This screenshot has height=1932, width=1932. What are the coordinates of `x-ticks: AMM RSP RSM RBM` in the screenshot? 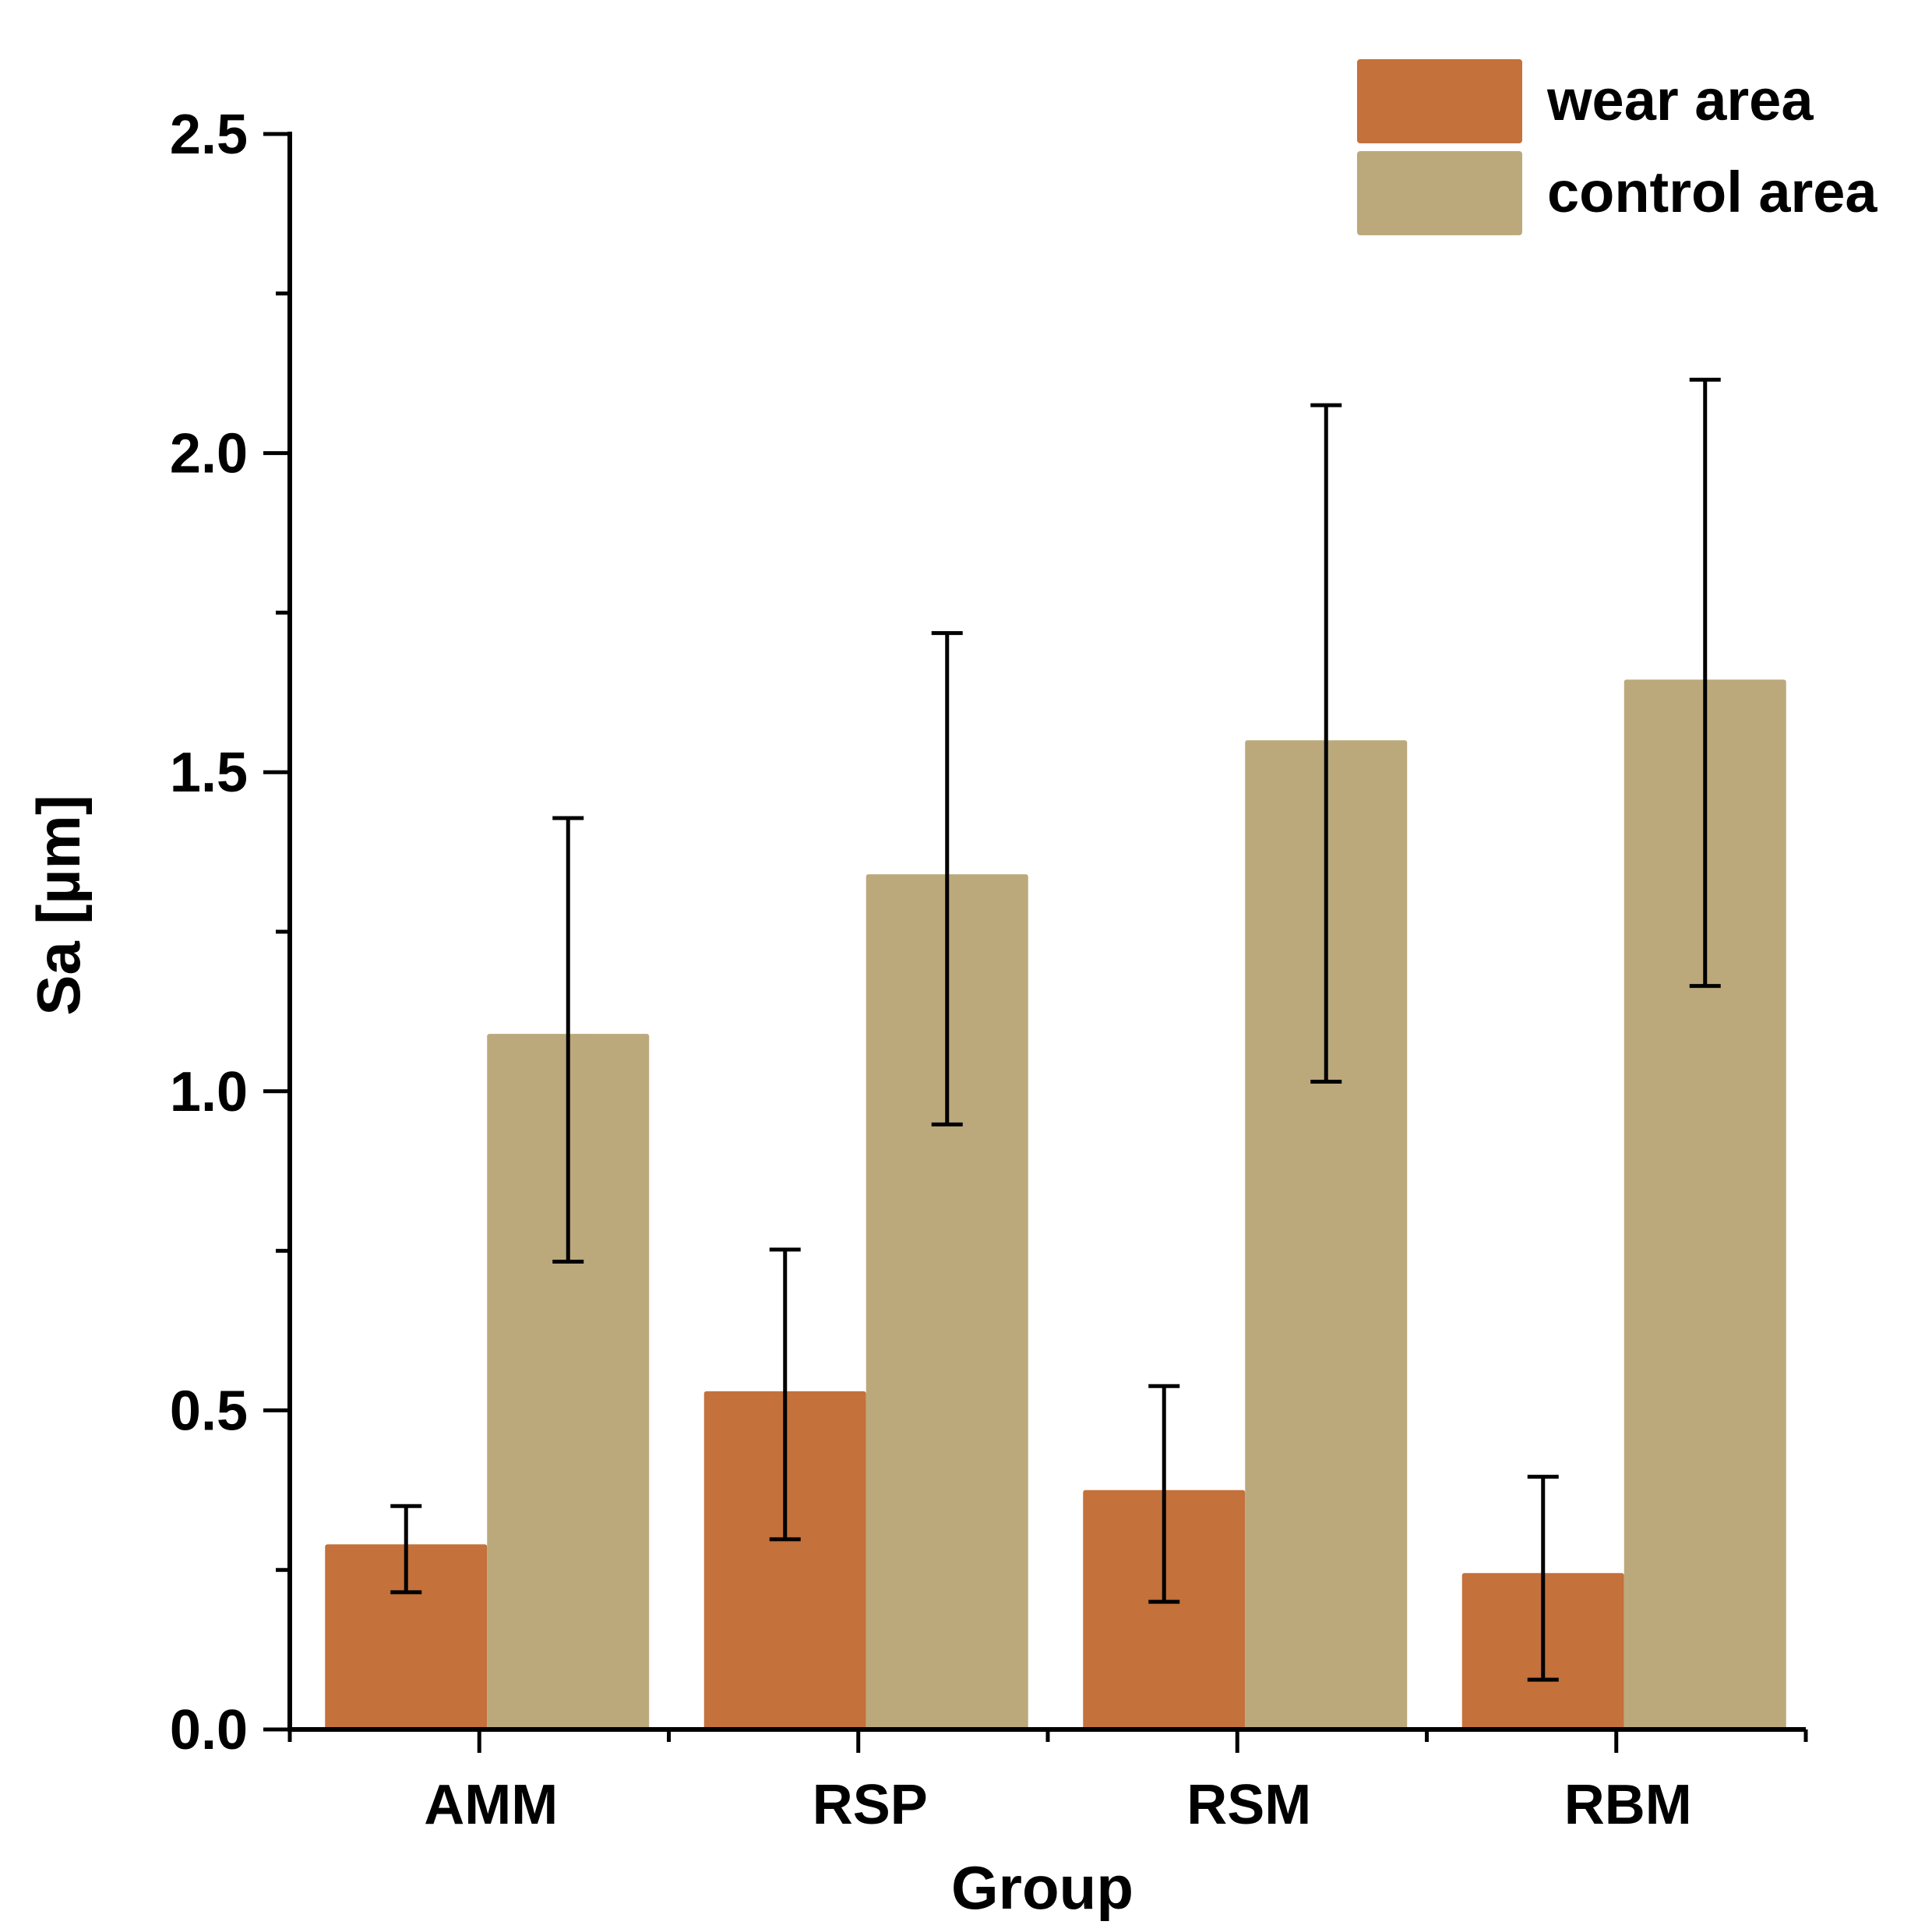 It's located at (1047, 1782).